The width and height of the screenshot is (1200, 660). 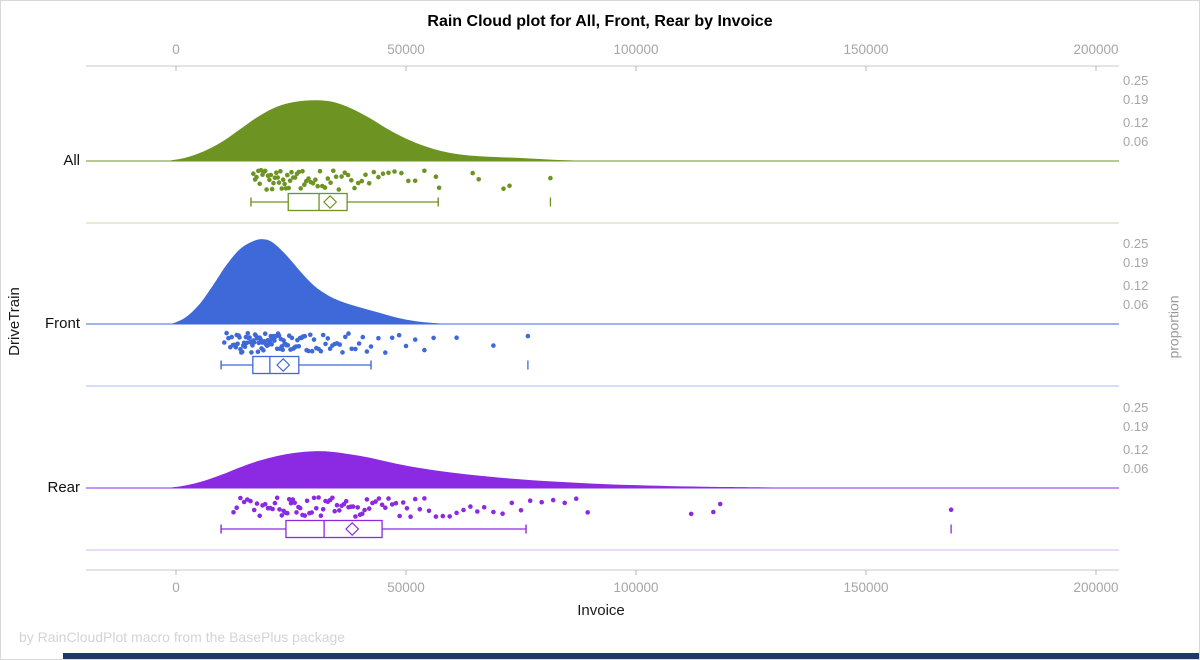 What do you see at coordinates (311, 281) in the screenshot?
I see `density-cloud-front` at bounding box center [311, 281].